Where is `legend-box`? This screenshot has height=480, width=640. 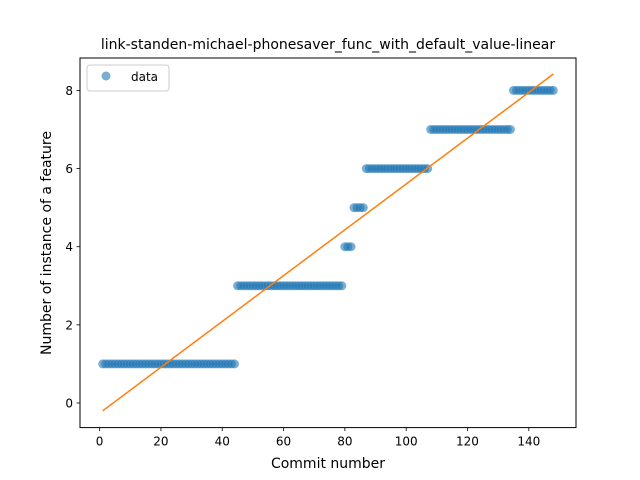 legend-box is located at coordinates (128, 78).